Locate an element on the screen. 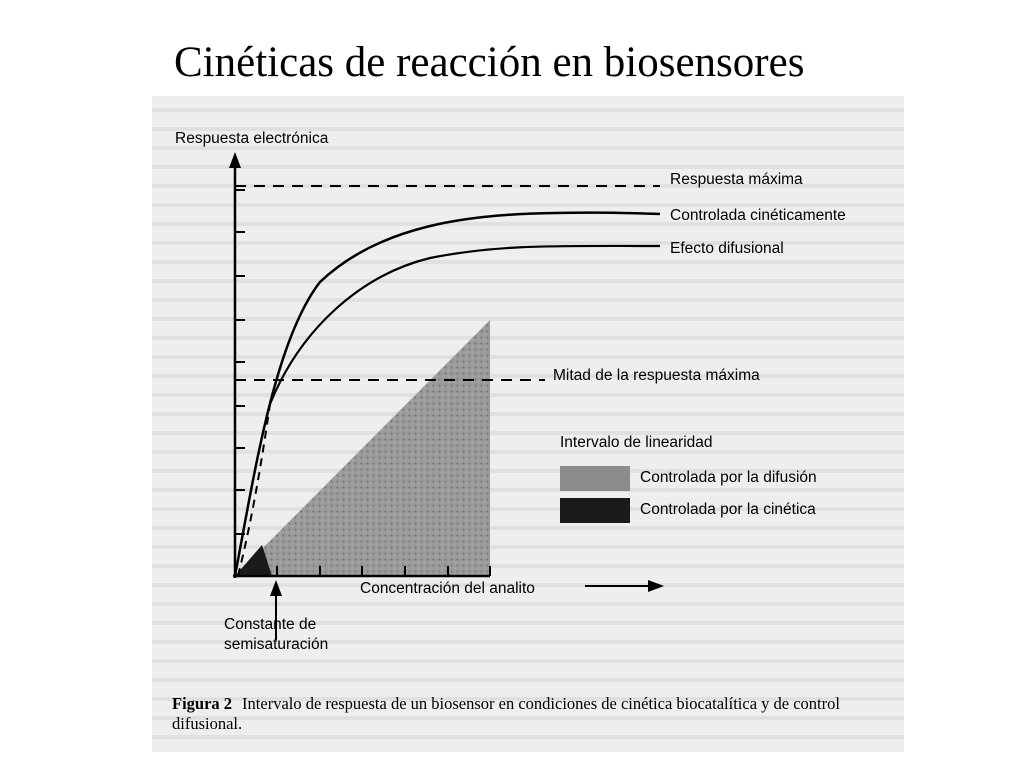 This screenshot has height=768, width=1024. semisaturation-label-line2: semisaturación is located at coordinates (276, 644).